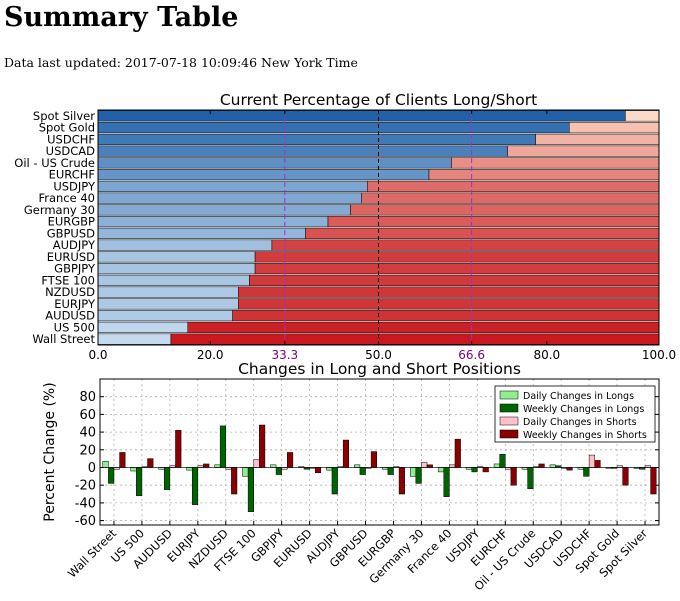 This screenshot has height=601, width=680. Describe the element at coordinates (87, 450) in the screenshot. I see `y-tick-label: 20` at that location.